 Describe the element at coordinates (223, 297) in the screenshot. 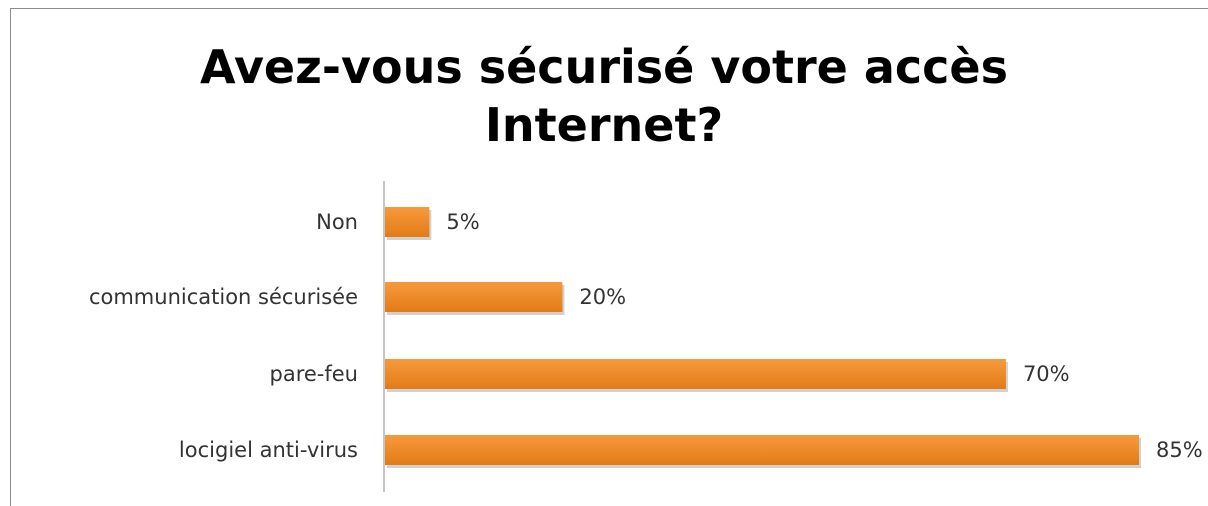

I see `category-label: communication sécurisée` at that location.